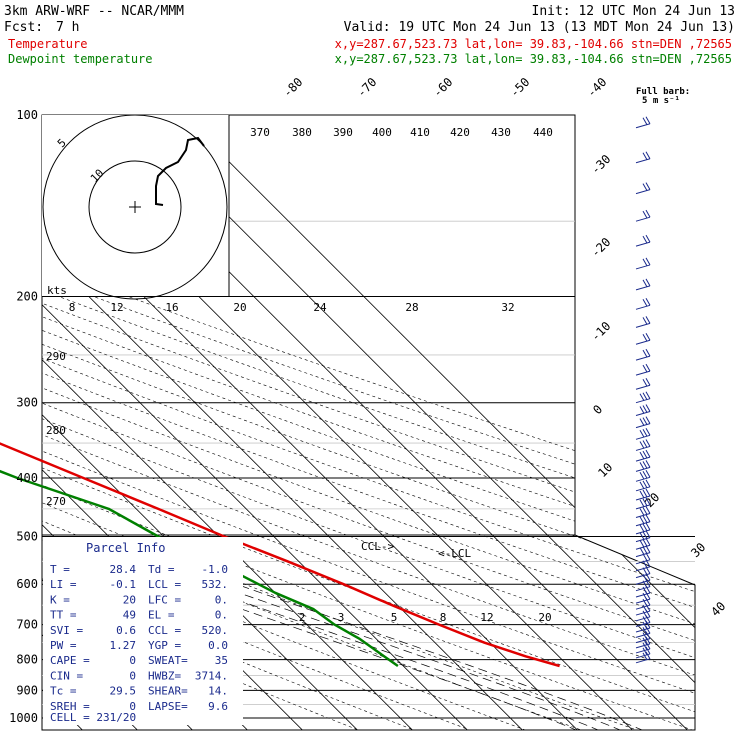 The width and height of the screenshot is (740, 740). What do you see at coordinates (341, 617) in the screenshot?
I see `mixing-ratio-lower-label-3: 3` at bounding box center [341, 617].